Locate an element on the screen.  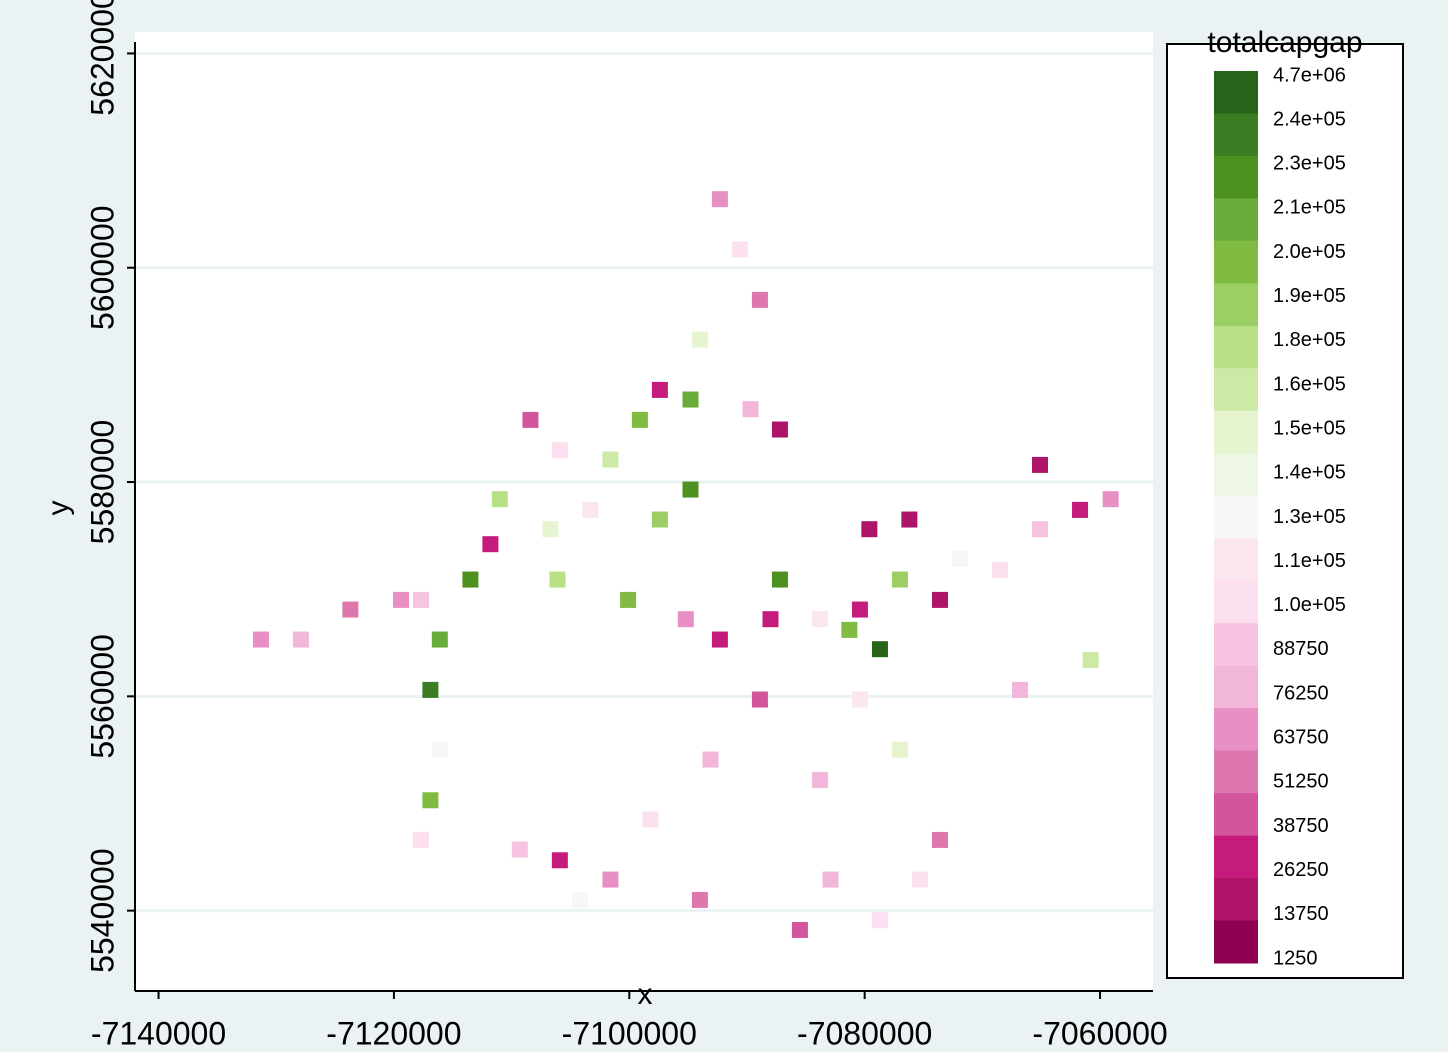
y-tick-label: 5540000 is located at coordinates (102, 910).